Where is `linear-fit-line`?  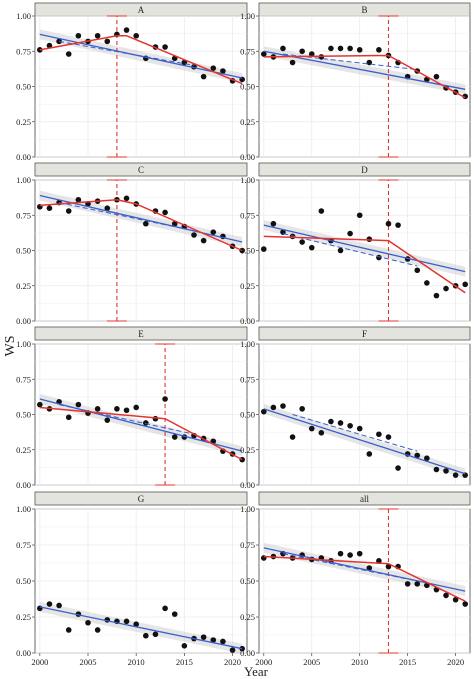 linear-fit-line is located at coordinates (364, 441).